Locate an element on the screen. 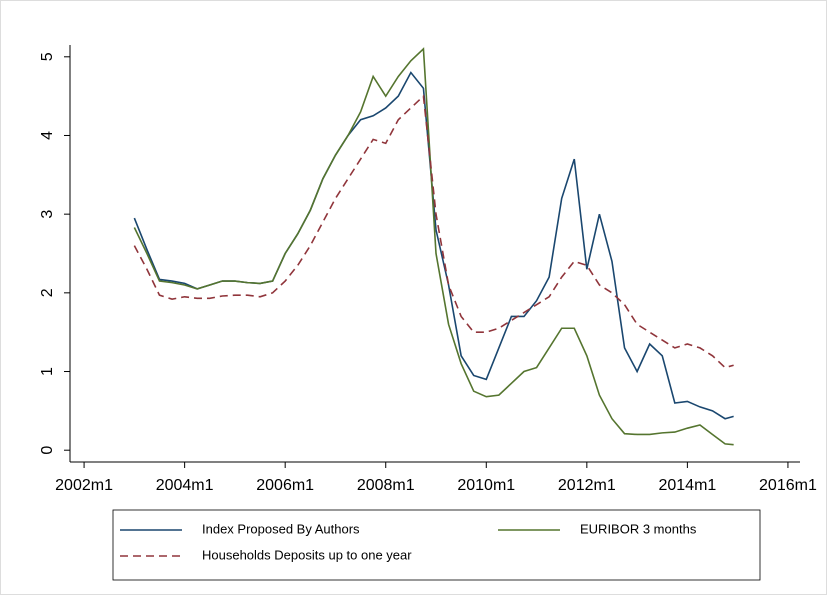 This screenshot has height=595, width=827. x-tick-label: 2010m1 is located at coordinates (486, 485).